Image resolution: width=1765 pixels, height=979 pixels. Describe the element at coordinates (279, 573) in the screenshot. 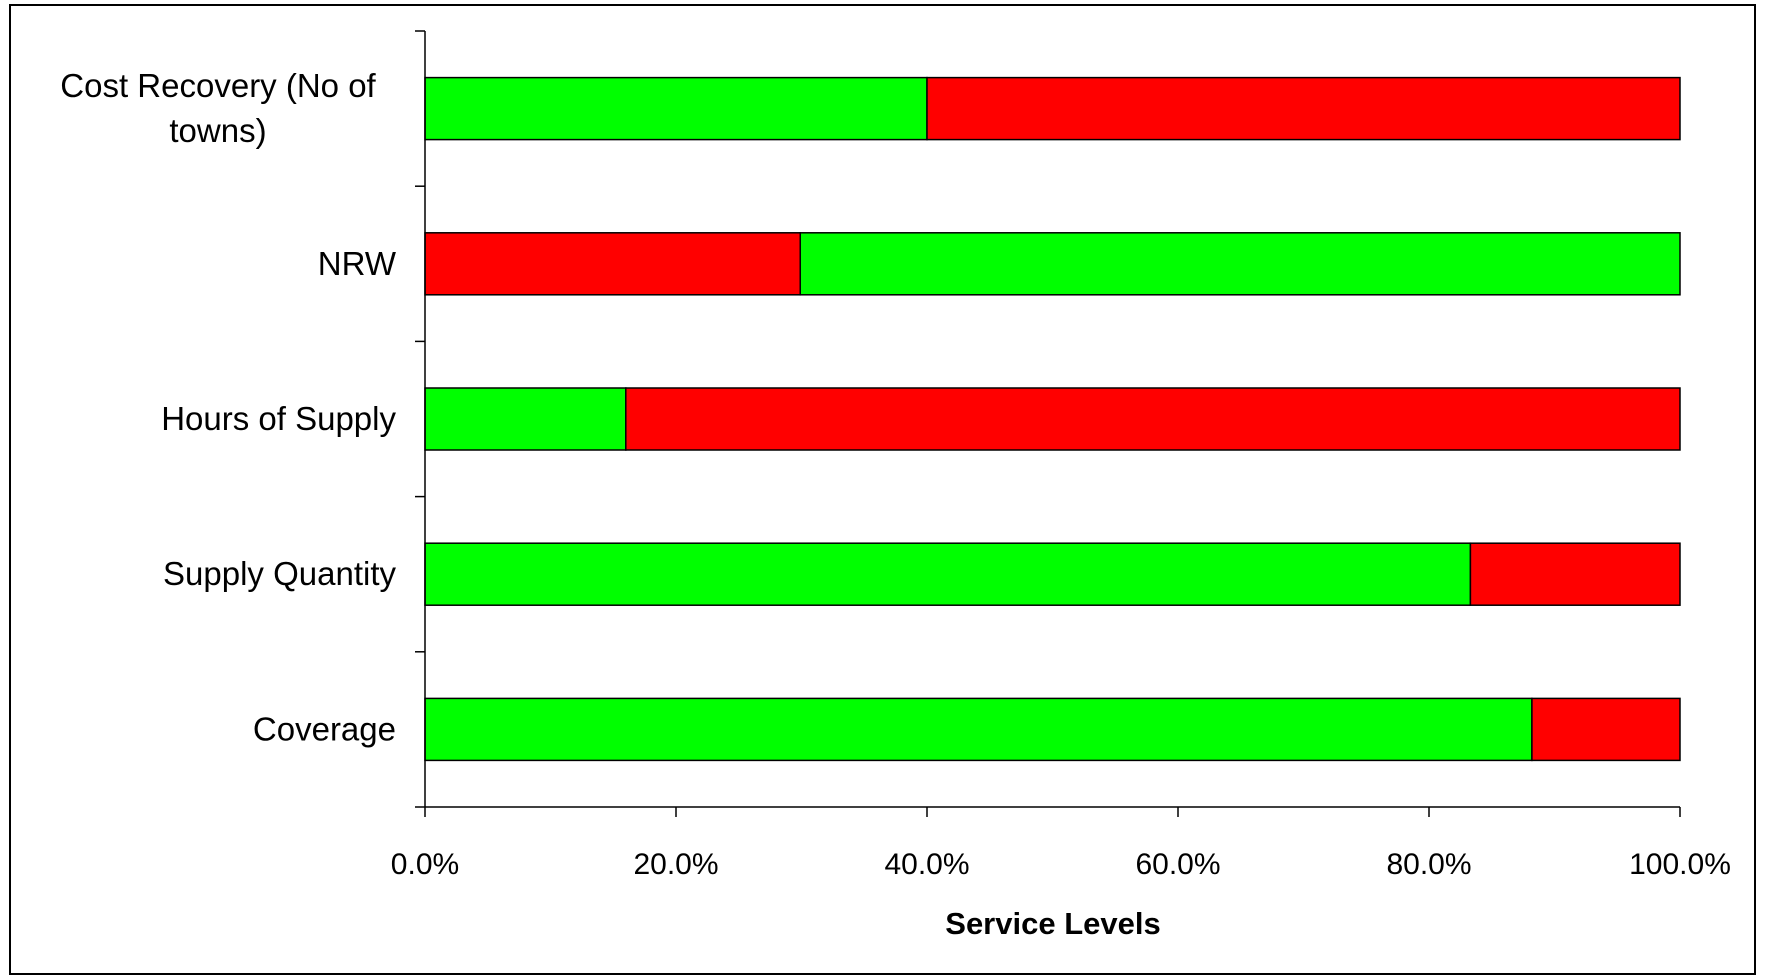

I see `category-label: Supply Quantity` at that location.